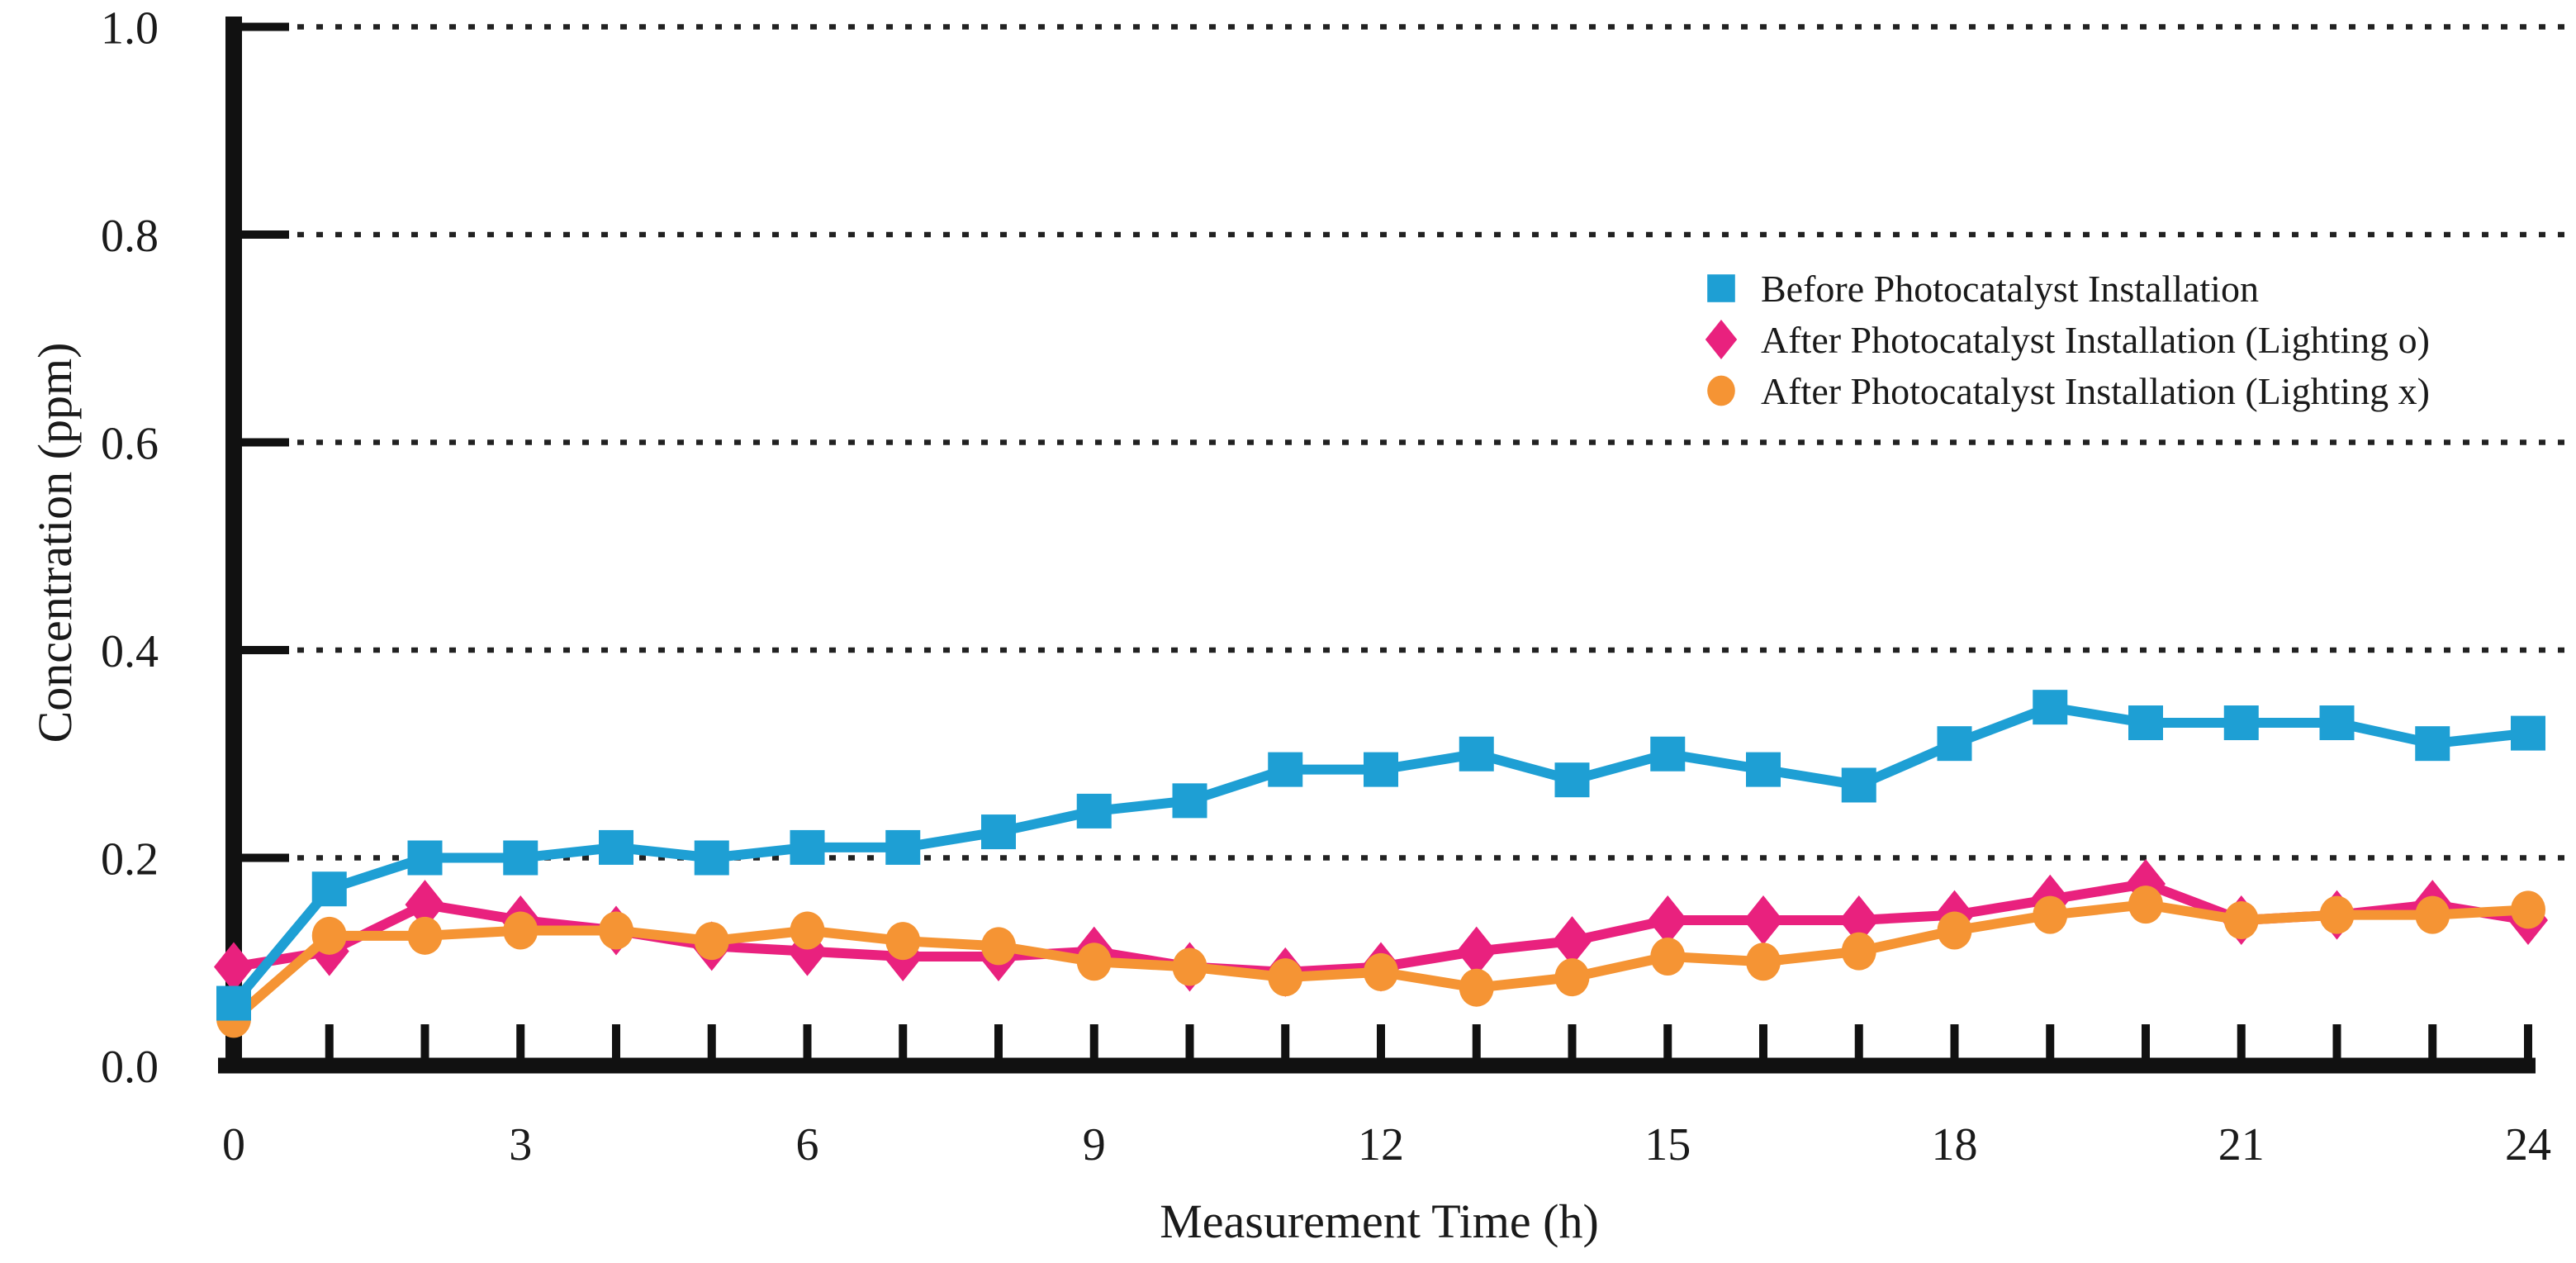 This screenshot has width=2576, height=1263. What do you see at coordinates (55, 543) in the screenshot?
I see `y-axis-title: Concentration (ppm)` at bounding box center [55, 543].